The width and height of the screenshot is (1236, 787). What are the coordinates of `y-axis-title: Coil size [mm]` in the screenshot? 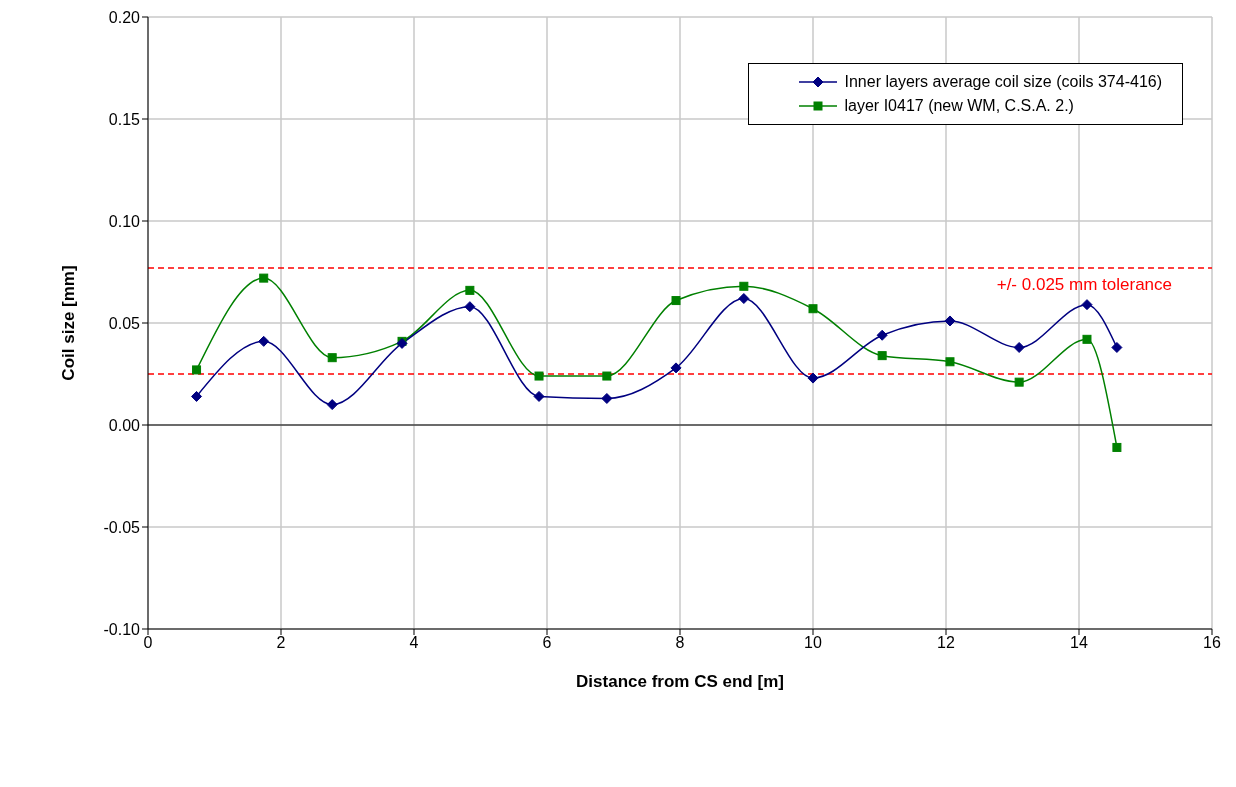 It's located at (69, 323).